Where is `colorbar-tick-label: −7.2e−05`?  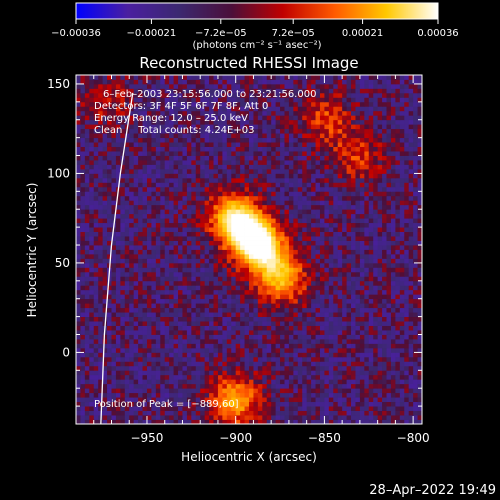 colorbar-tick-label: −7.2e−05 is located at coordinates (221, 33).